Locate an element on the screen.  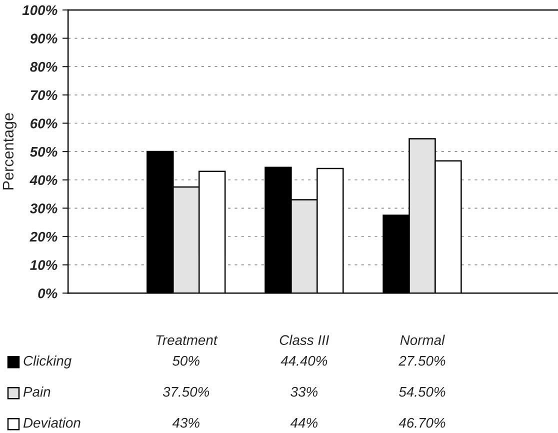
data-label: 43% is located at coordinates (186, 423).